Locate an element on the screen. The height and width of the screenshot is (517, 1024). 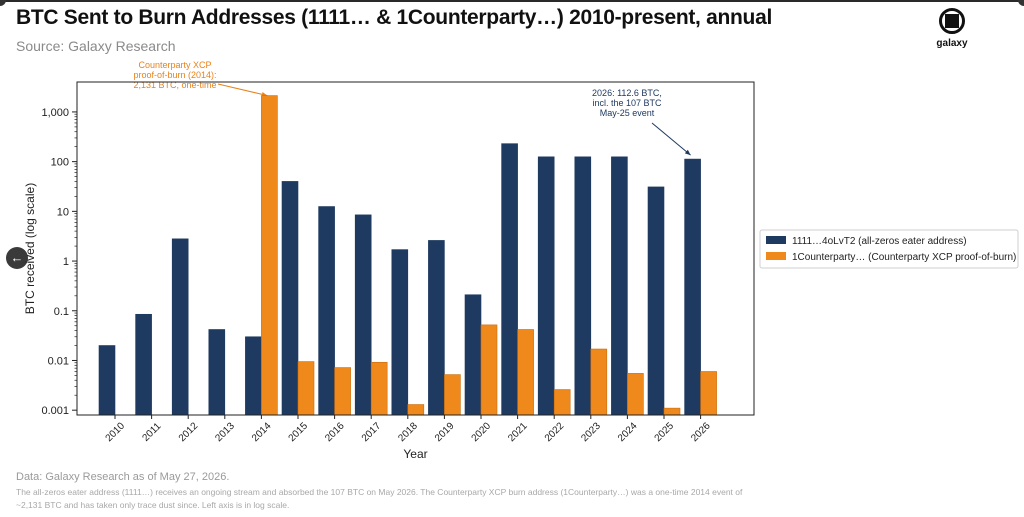
x-tick-label: 2020 is located at coordinates (482, 432).